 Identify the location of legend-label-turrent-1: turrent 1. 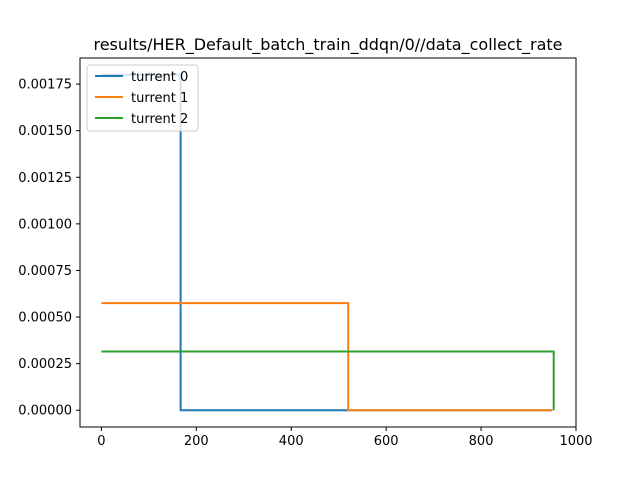
(159, 98).